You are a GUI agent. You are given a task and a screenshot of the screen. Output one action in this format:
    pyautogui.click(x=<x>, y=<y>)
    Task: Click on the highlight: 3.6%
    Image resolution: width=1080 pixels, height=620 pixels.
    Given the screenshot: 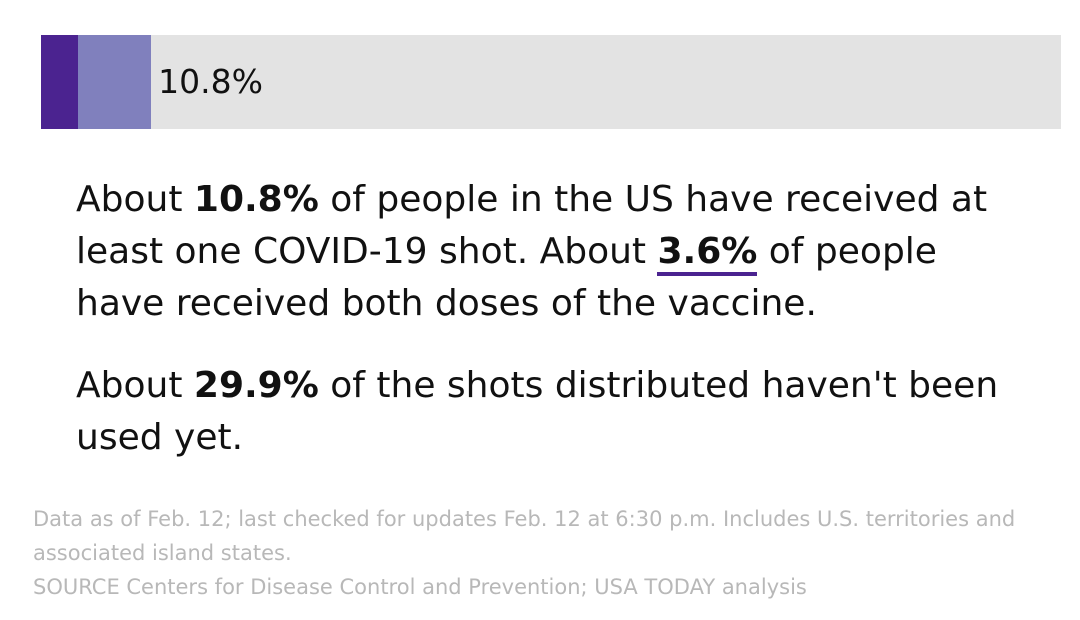 What is the action you would take?
    pyautogui.click(x=707, y=253)
    